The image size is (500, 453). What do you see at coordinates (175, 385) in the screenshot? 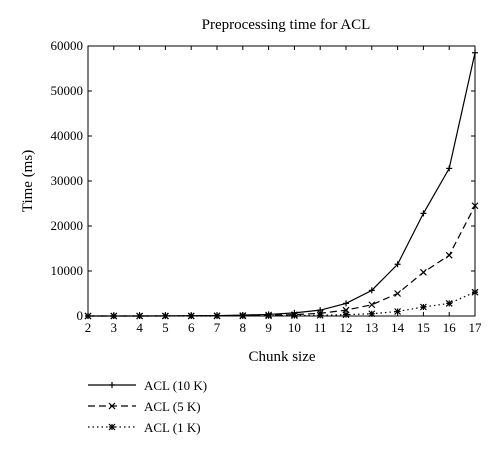
I see `legend-label-1: ACL (10 K)` at bounding box center [175, 385].